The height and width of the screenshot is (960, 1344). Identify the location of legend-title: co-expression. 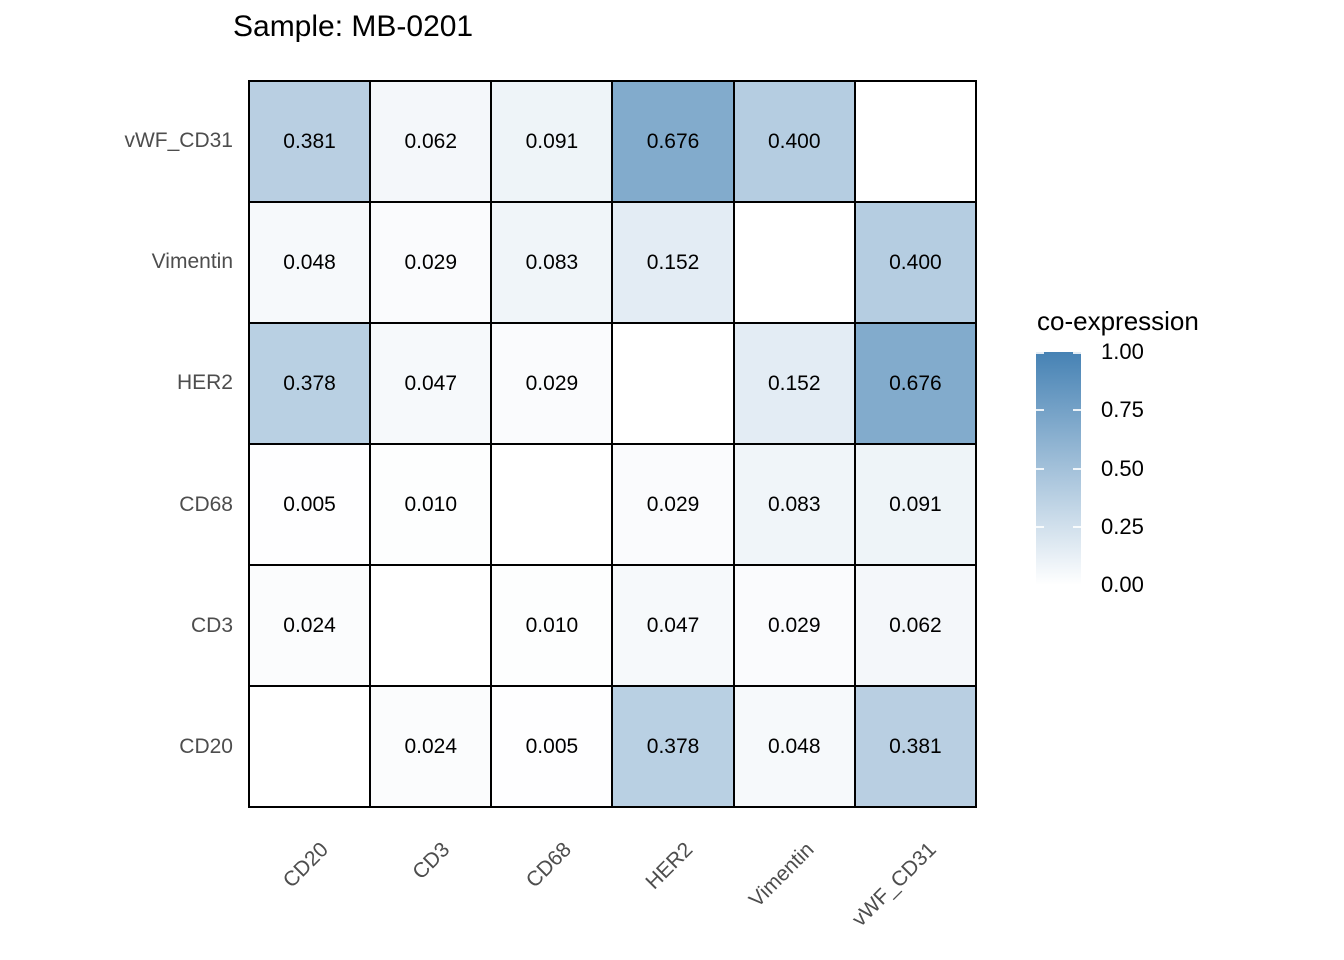
(1118, 321).